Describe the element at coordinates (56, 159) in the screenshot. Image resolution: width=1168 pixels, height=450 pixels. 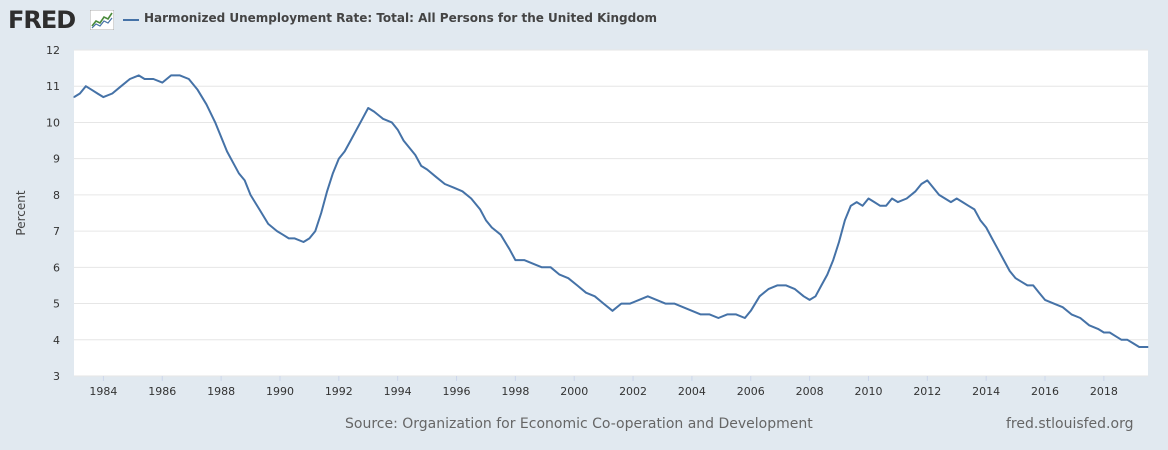
I see `y-tick-label: 9` at that location.